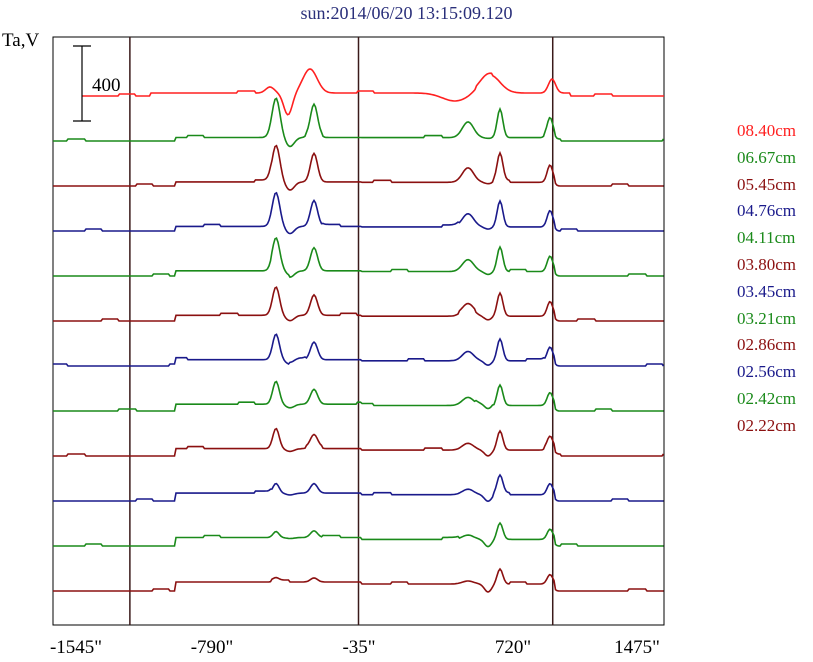 The image size is (813, 662). Describe the element at coordinates (358, 213) in the screenshot. I see `series-line-04.76cm` at that location.